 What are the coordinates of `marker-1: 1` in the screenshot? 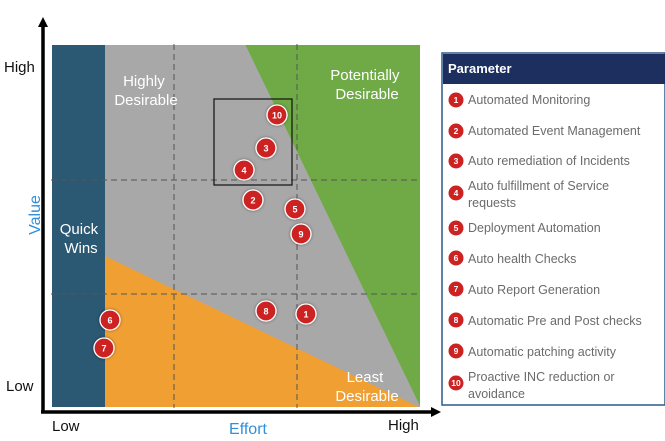 It's located at (306, 314).